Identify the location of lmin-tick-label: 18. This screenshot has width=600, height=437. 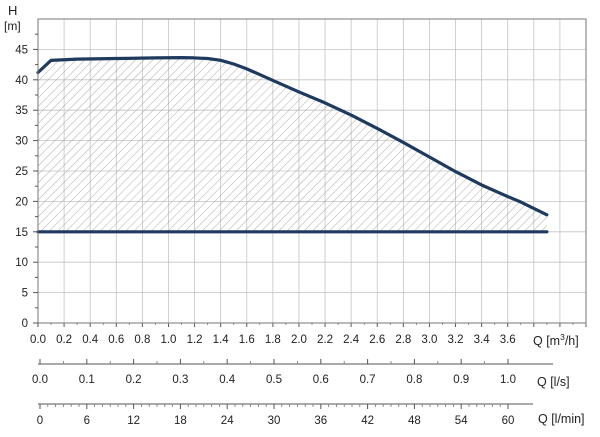
(180, 421).